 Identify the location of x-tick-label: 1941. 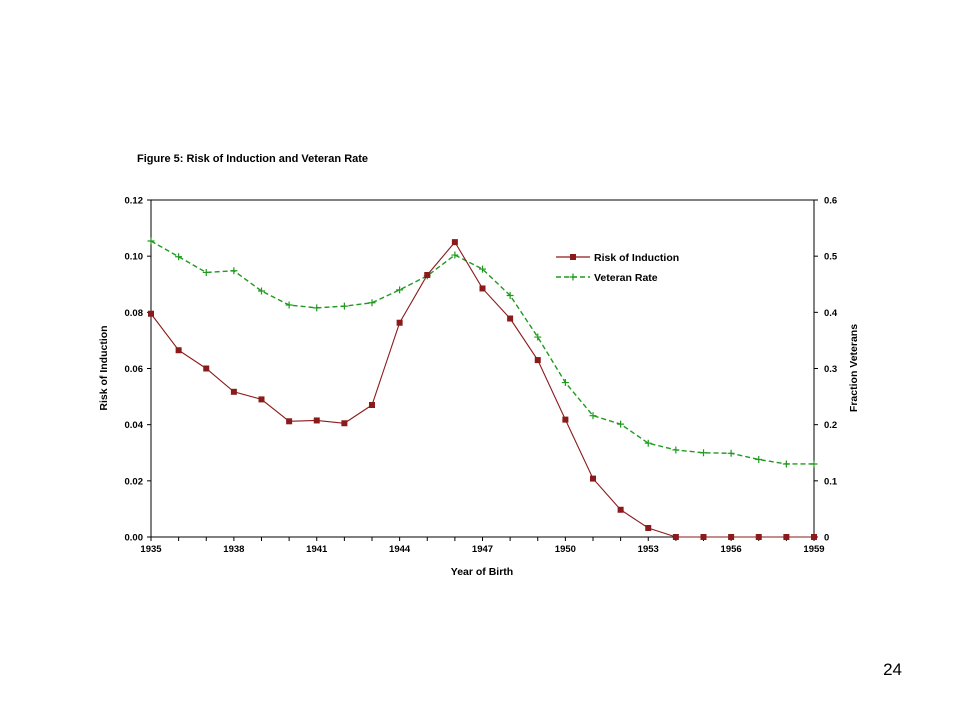
(317, 549).